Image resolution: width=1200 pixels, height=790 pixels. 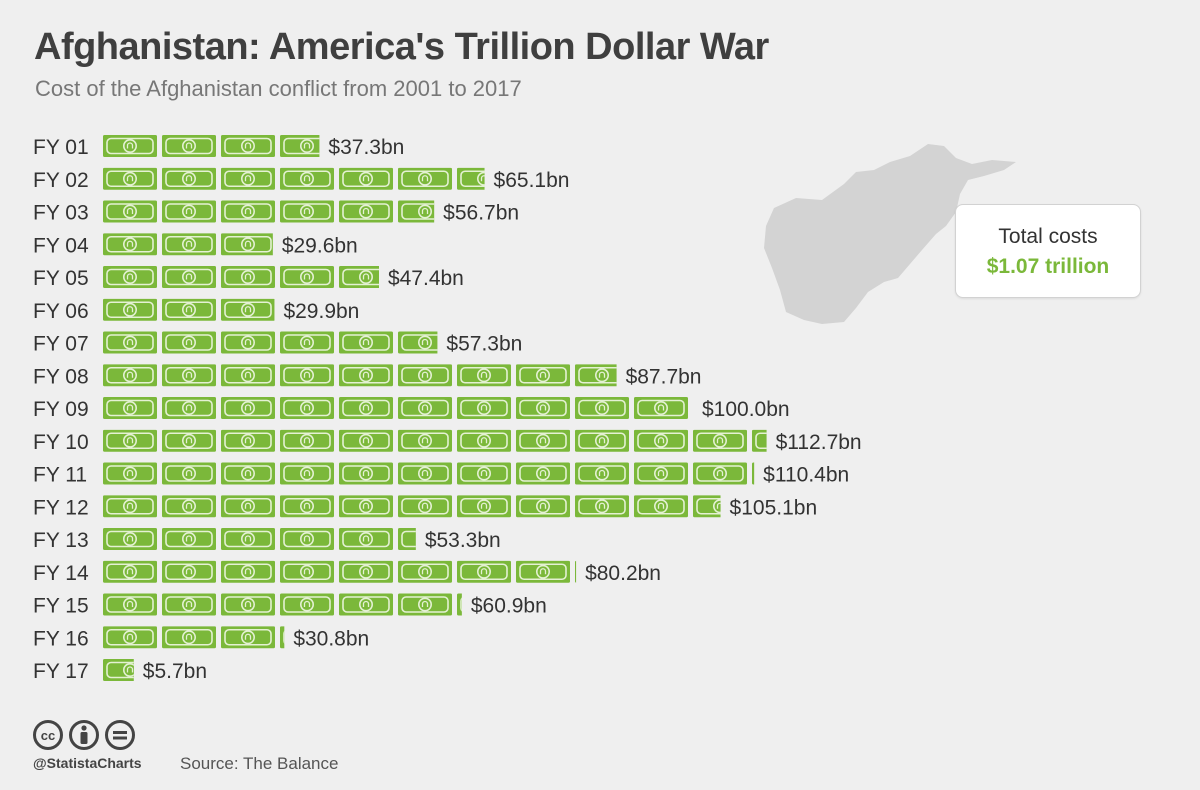 I want to click on value-label: $30.8bn, so click(x=331, y=638).